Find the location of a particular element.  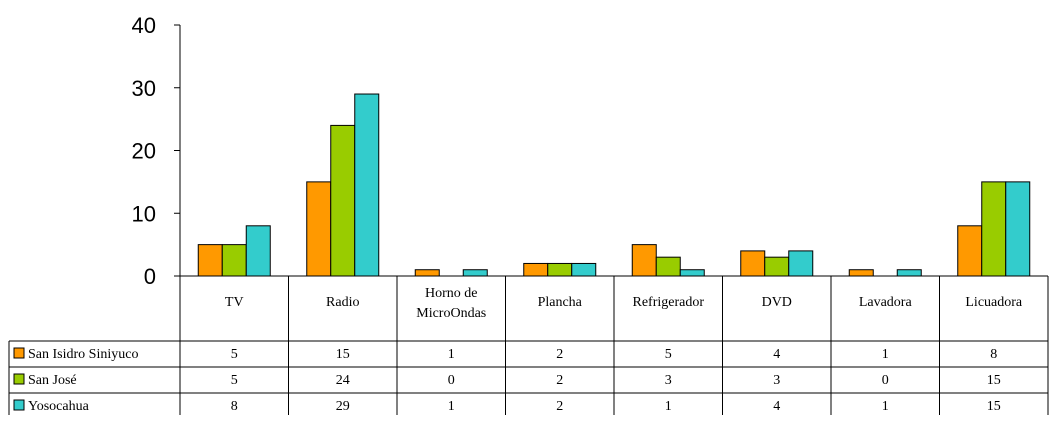

y-tick-label: 40 is located at coordinates (144, 25).